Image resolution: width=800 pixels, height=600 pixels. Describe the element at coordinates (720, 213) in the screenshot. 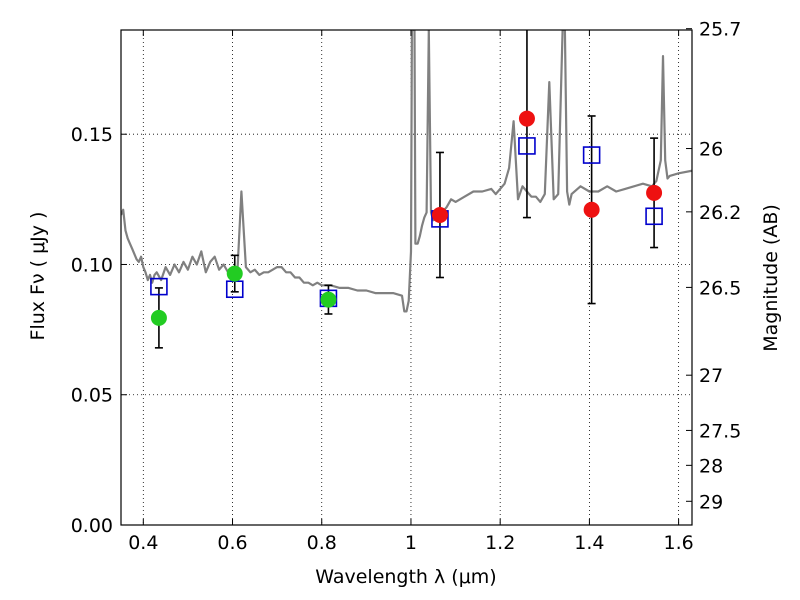

I see `mag-tick-label: 26.2` at that location.